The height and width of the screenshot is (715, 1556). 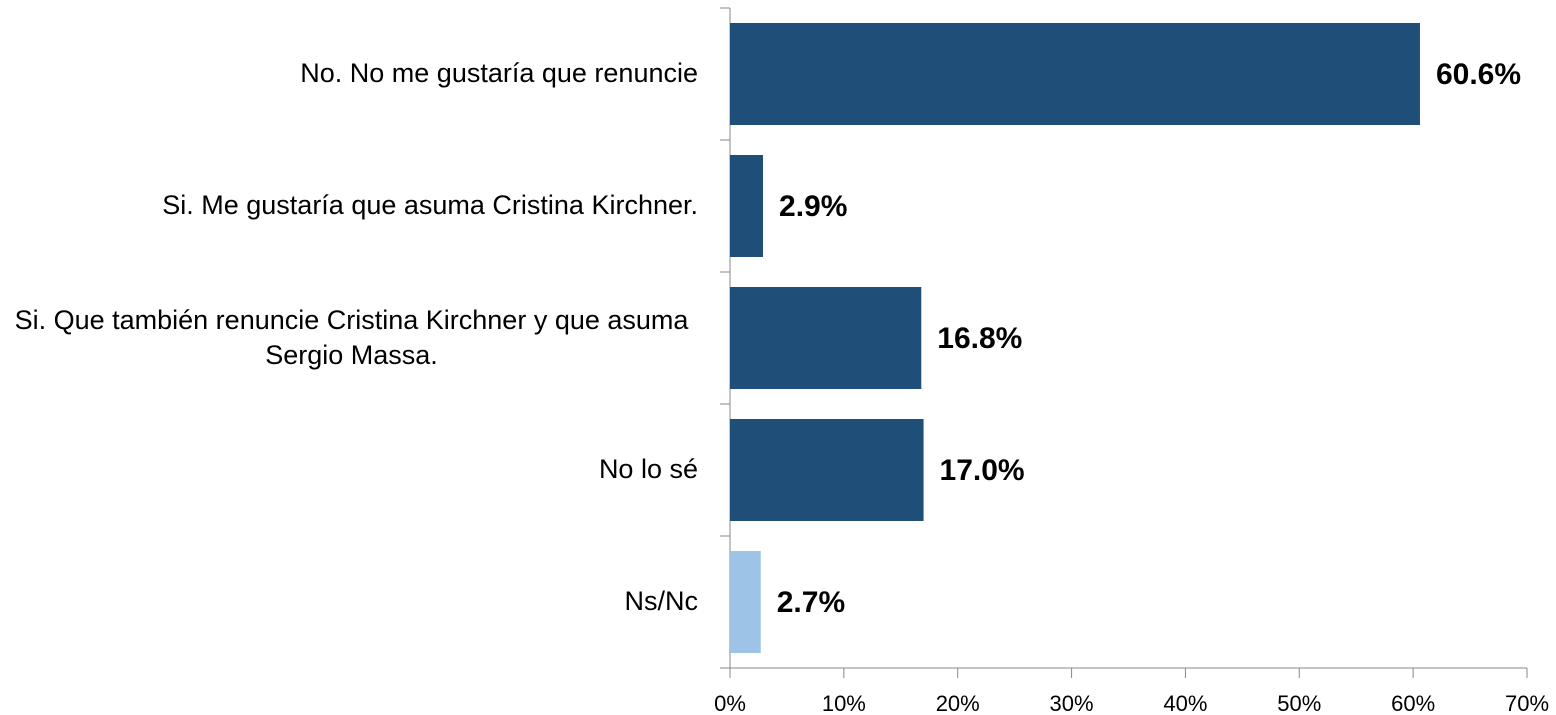 I want to click on category-label: No lo sé, so click(x=351, y=470).